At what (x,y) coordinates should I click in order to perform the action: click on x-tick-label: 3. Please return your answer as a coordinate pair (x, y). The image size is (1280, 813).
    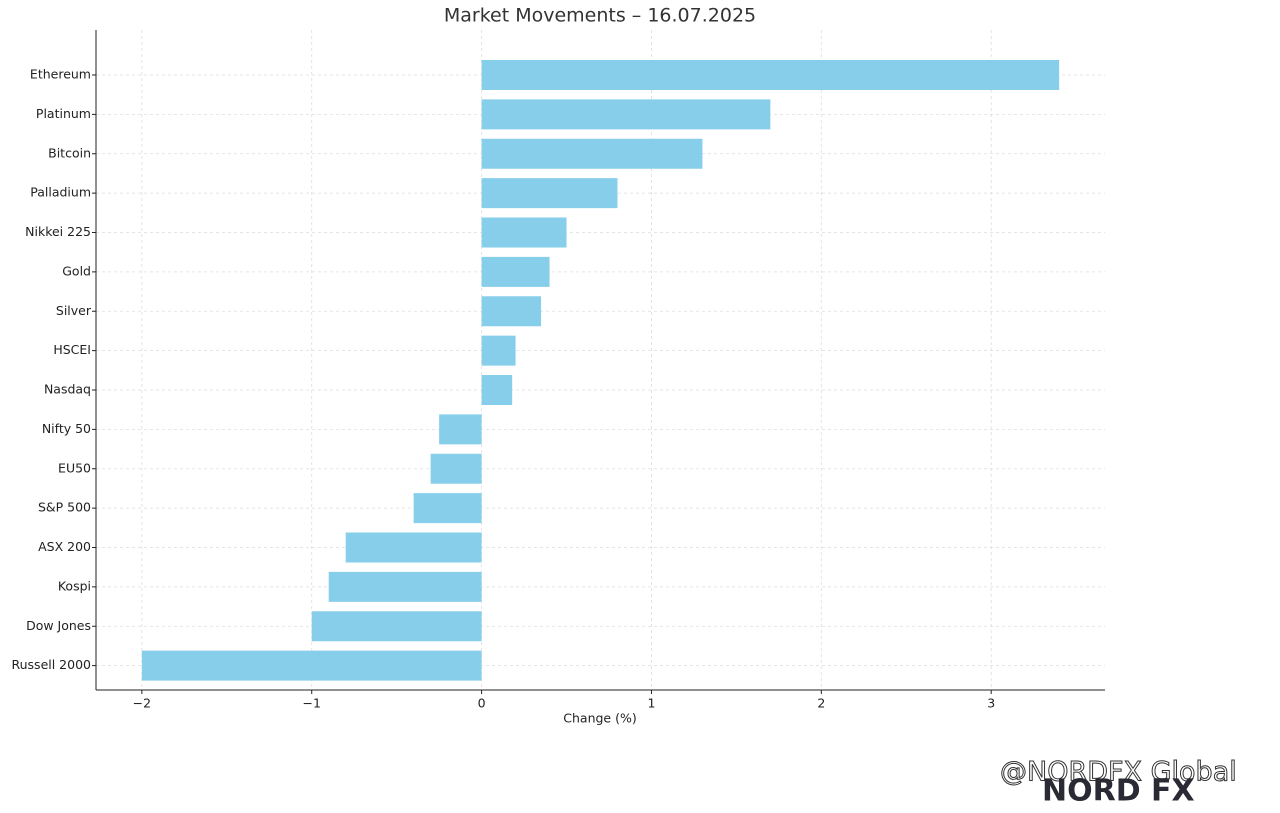
    Looking at the image, I should click on (991, 703).